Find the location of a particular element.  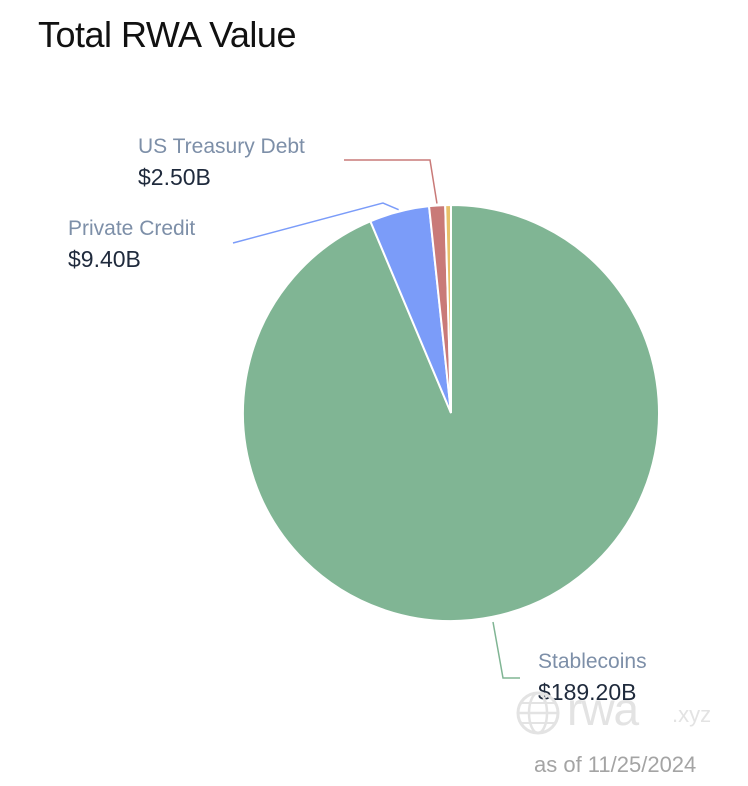

chart-title: Total RWA Value is located at coordinates (167, 34).